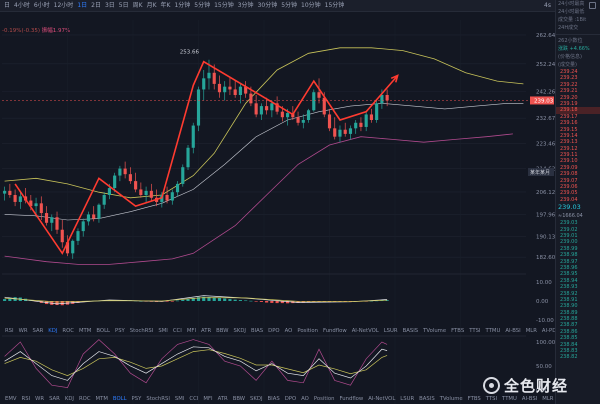 The height and width of the screenshot is (404, 600). I want to click on timeframe-tab: 2日, so click(96, 5).